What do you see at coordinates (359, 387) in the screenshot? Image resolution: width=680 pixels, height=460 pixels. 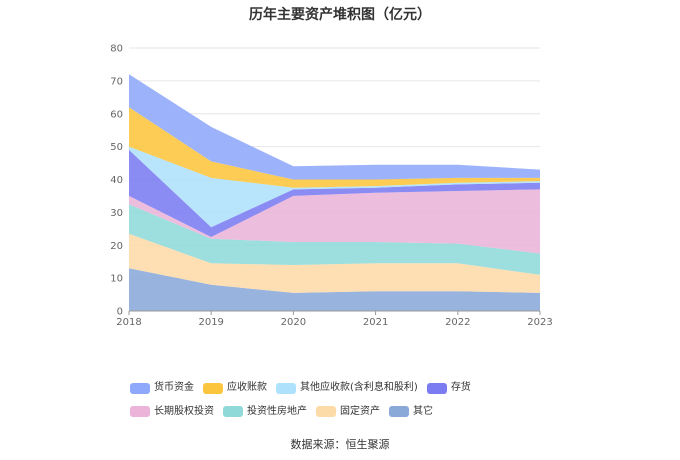 I see `legend-label: 其他应收款(含利息和股利)` at bounding box center [359, 387].